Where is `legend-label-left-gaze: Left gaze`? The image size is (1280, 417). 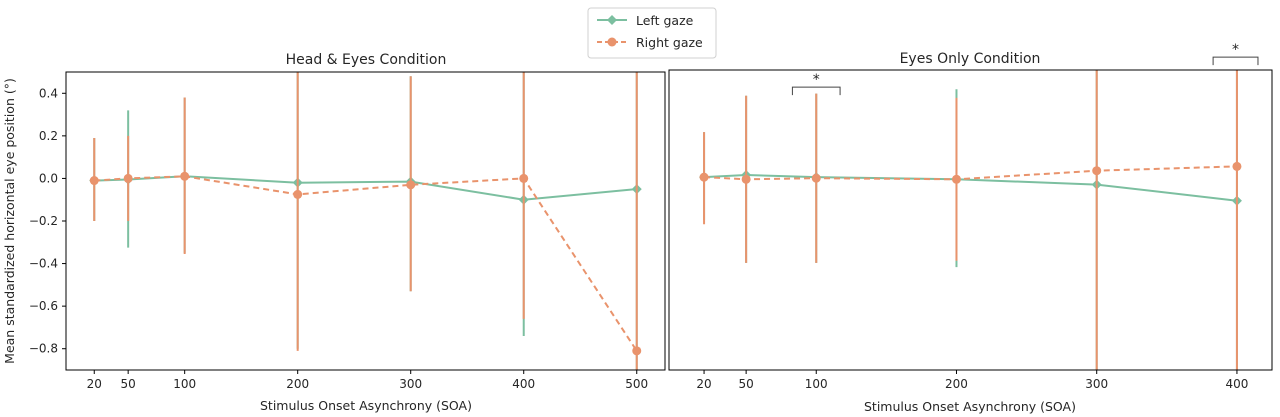 legend-label-left-gaze: Left gaze is located at coordinates (665, 20).